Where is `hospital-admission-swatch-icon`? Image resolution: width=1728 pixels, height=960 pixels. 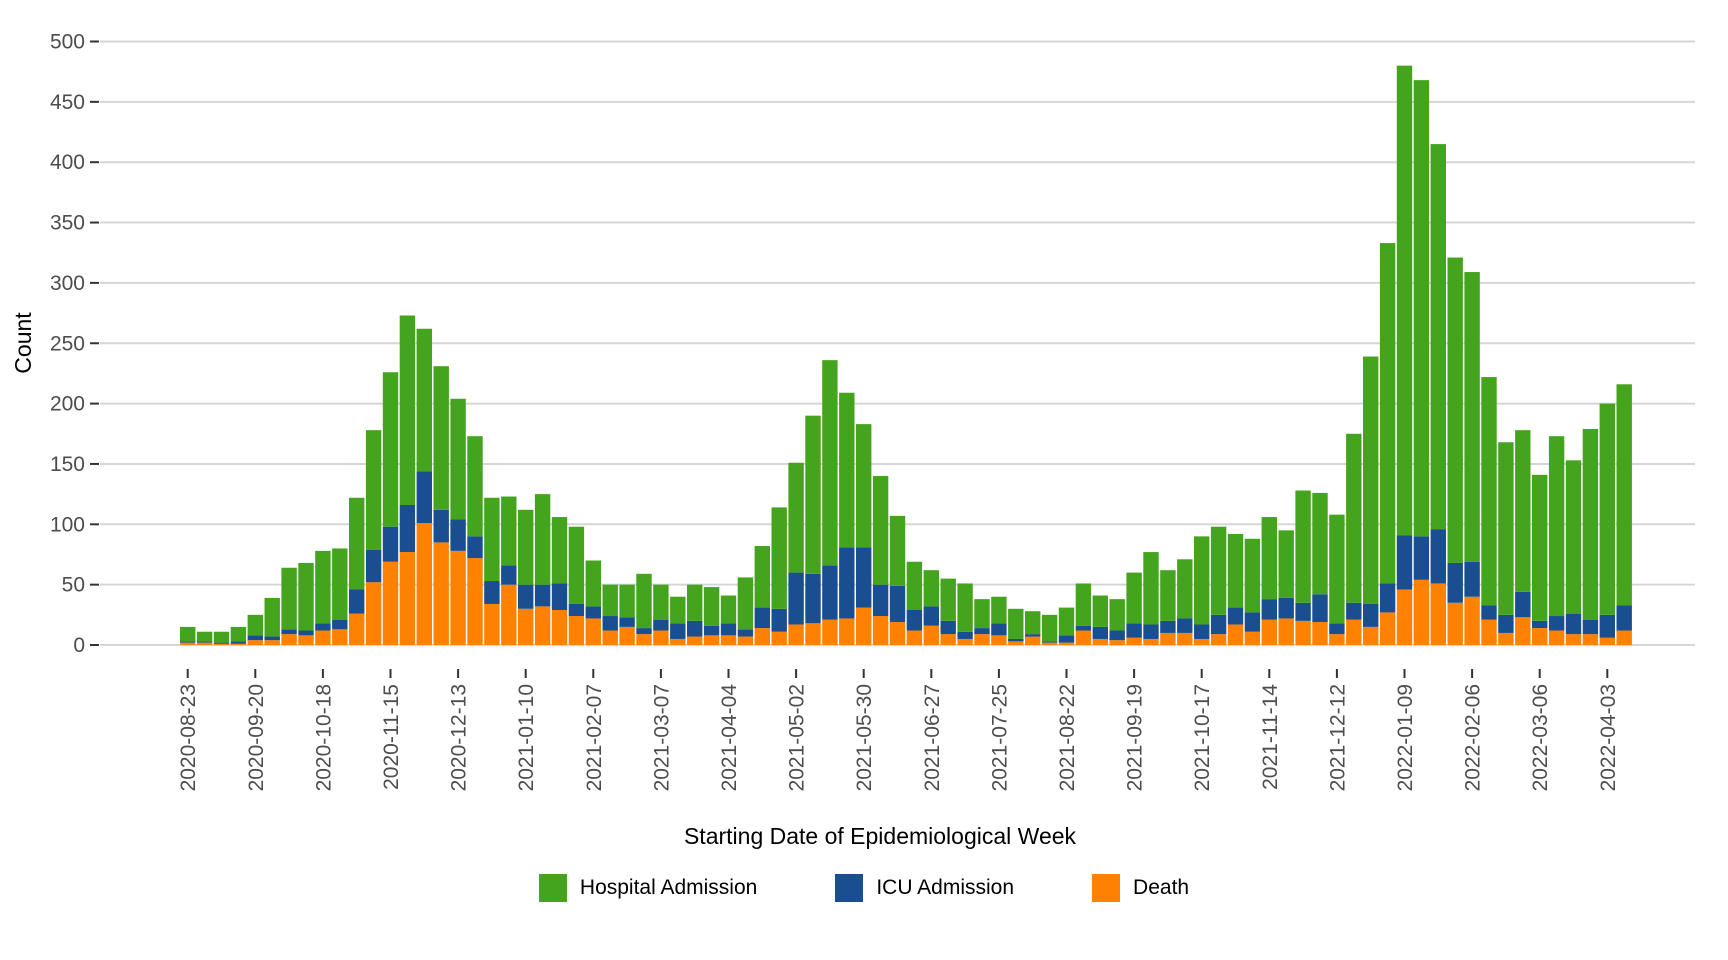
hospital-admission-swatch-icon is located at coordinates (552, 888).